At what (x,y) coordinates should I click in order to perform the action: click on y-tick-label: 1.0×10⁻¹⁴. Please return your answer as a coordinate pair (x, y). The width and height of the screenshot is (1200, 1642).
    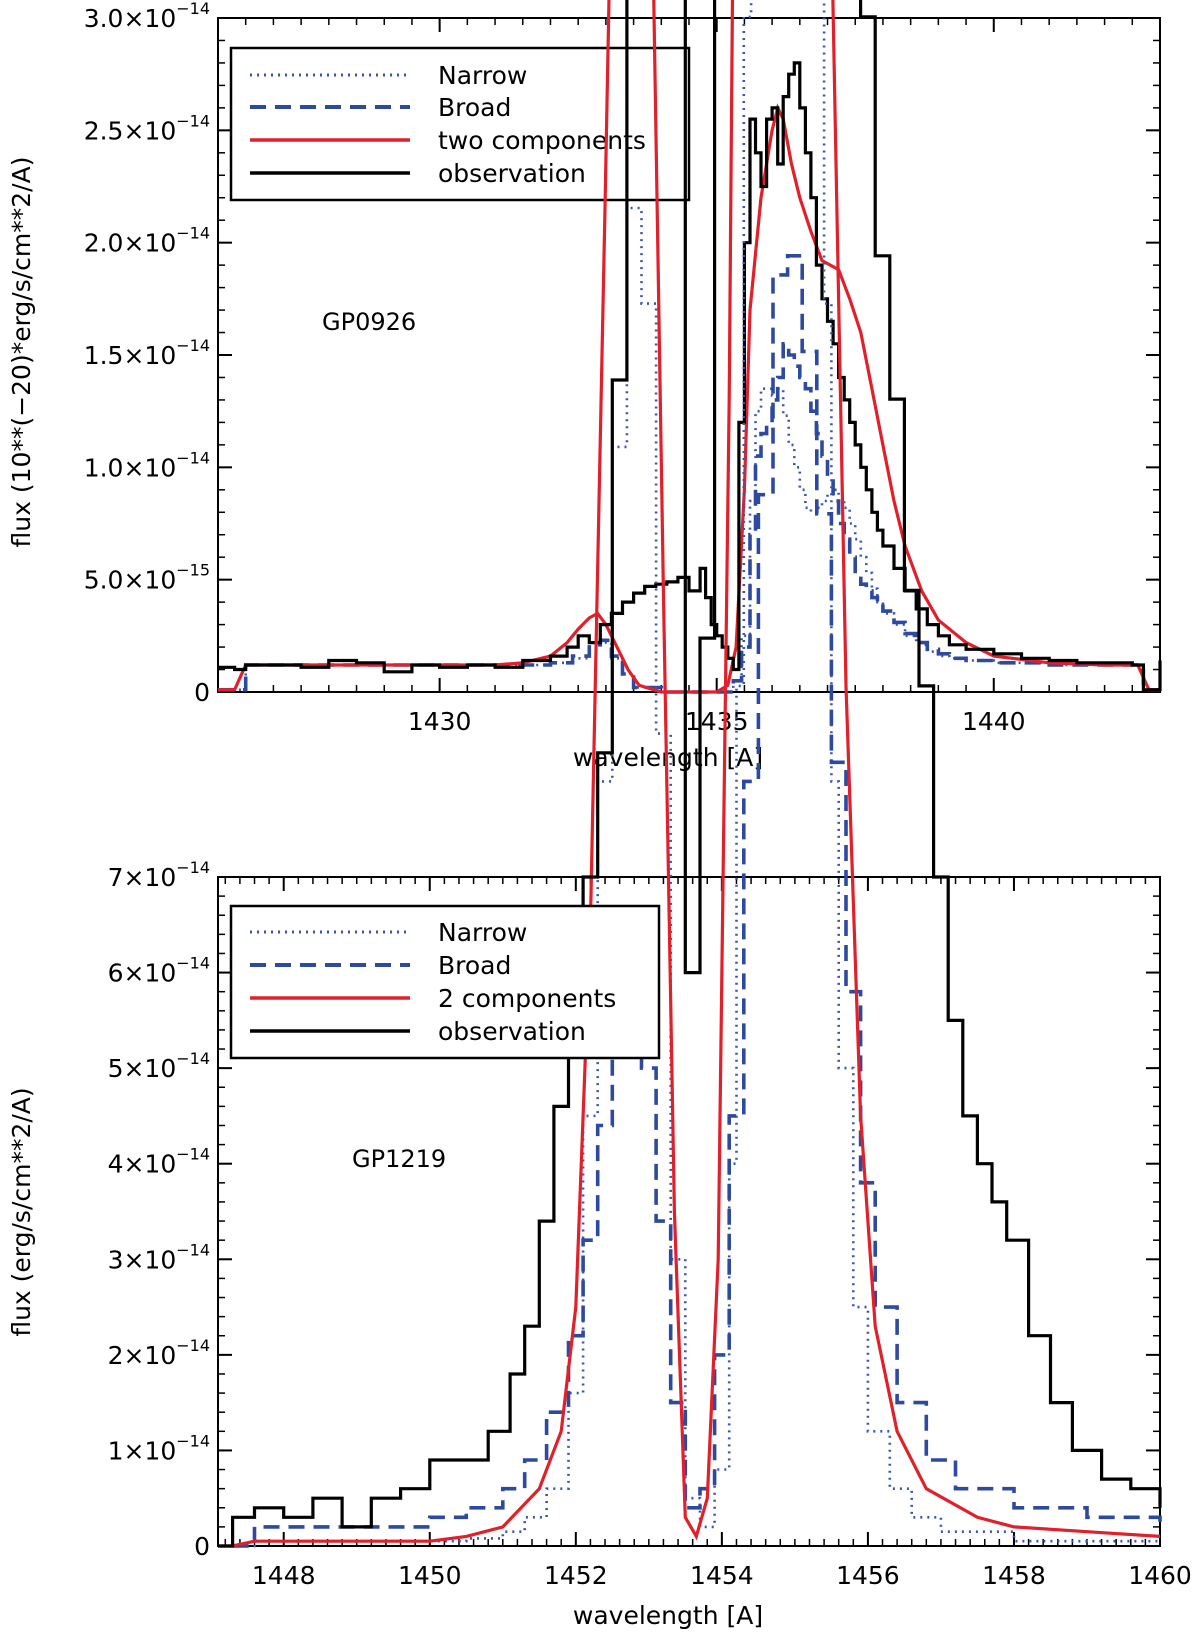
    Looking at the image, I should click on (147, 465).